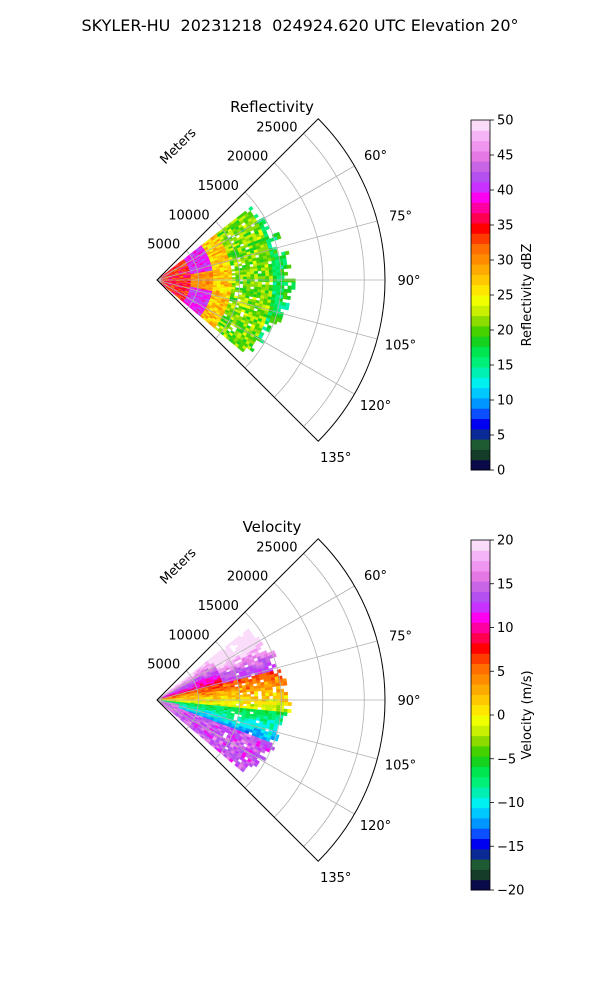 The image size is (600, 1000). I want to click on colorbar-tick-label: 50, so click(505, 121).